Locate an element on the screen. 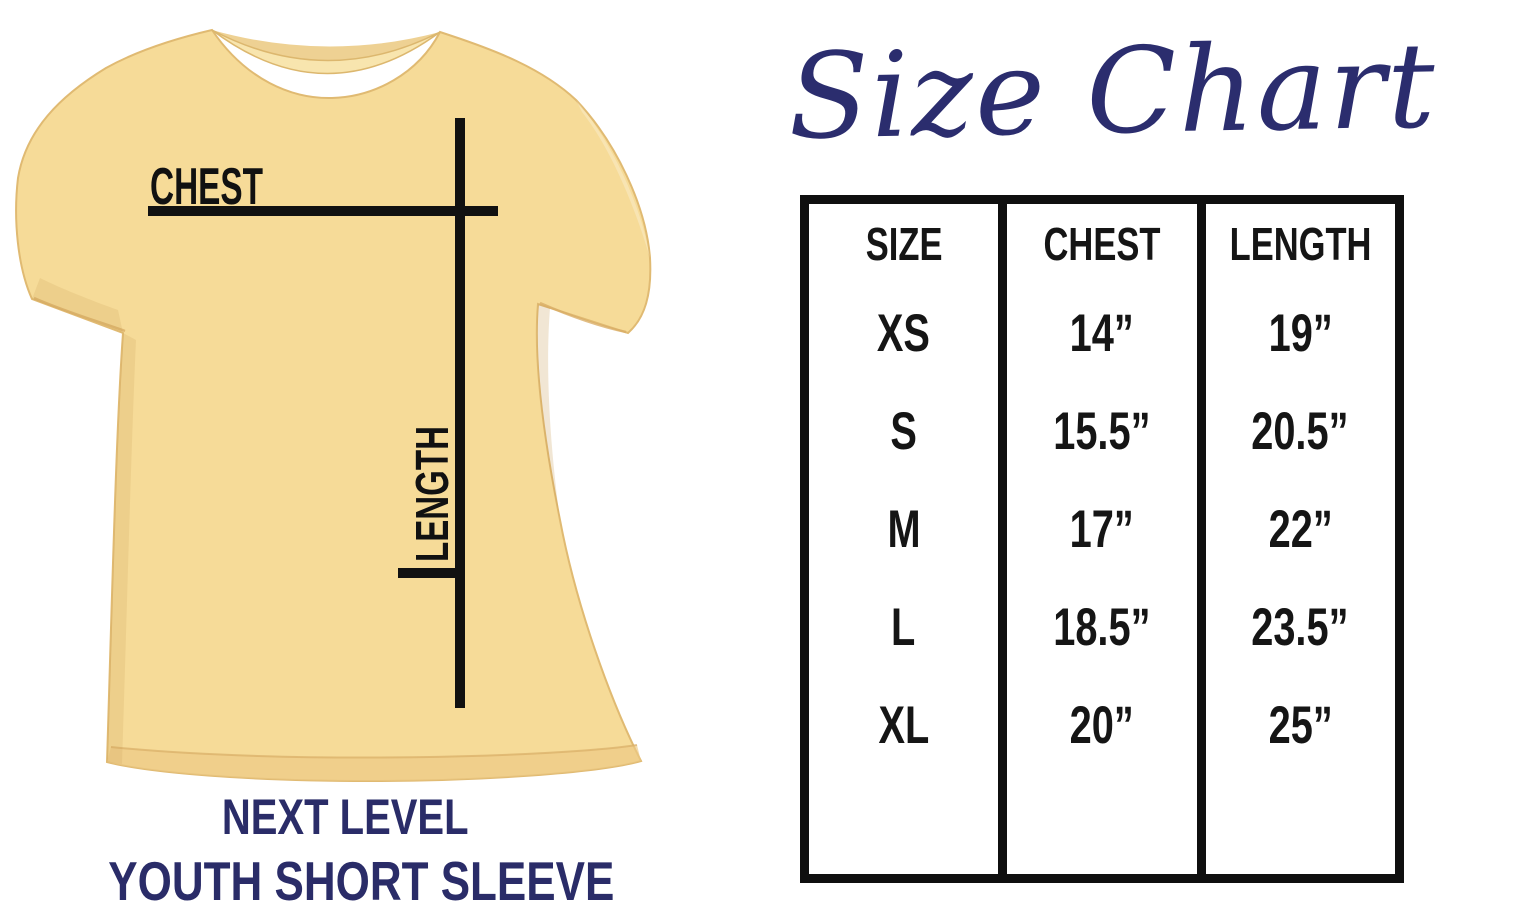 The height and width of the screenshot is (920, 1522). column-header-length: LENGTH is located at coordinates (1300, 244).